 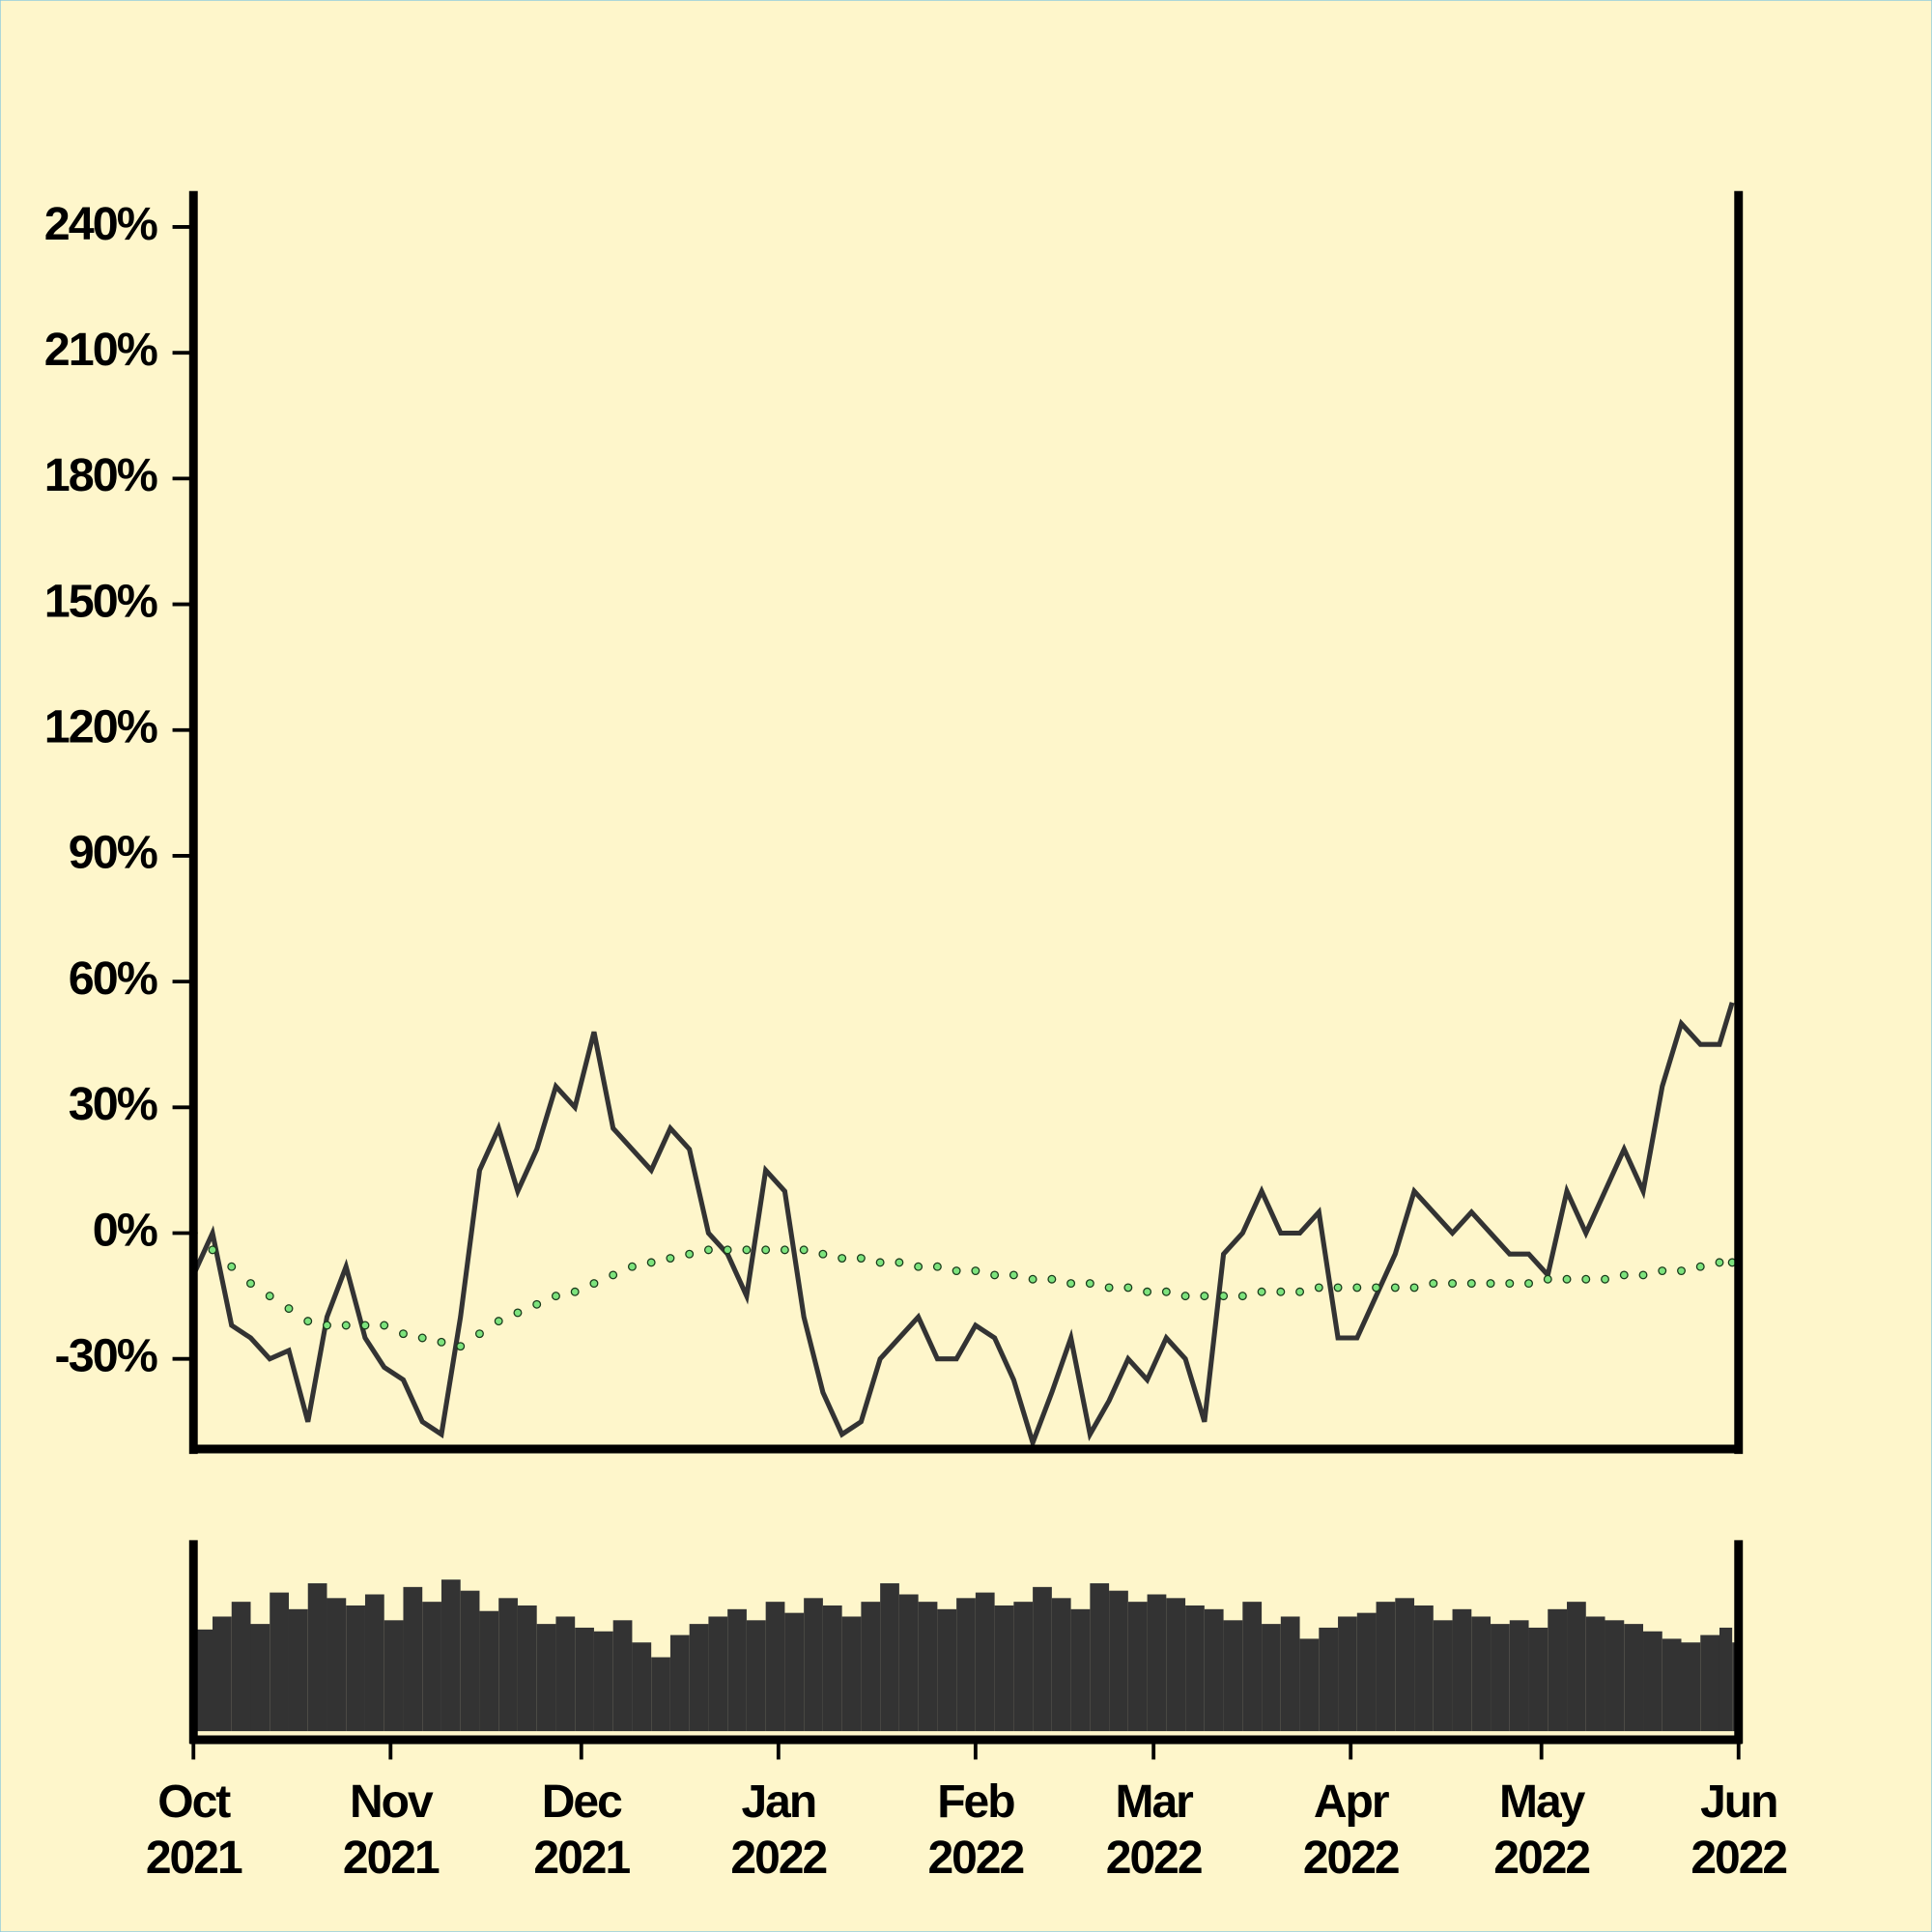 I want to click on volume-bars, so click(x=966, y=1655).